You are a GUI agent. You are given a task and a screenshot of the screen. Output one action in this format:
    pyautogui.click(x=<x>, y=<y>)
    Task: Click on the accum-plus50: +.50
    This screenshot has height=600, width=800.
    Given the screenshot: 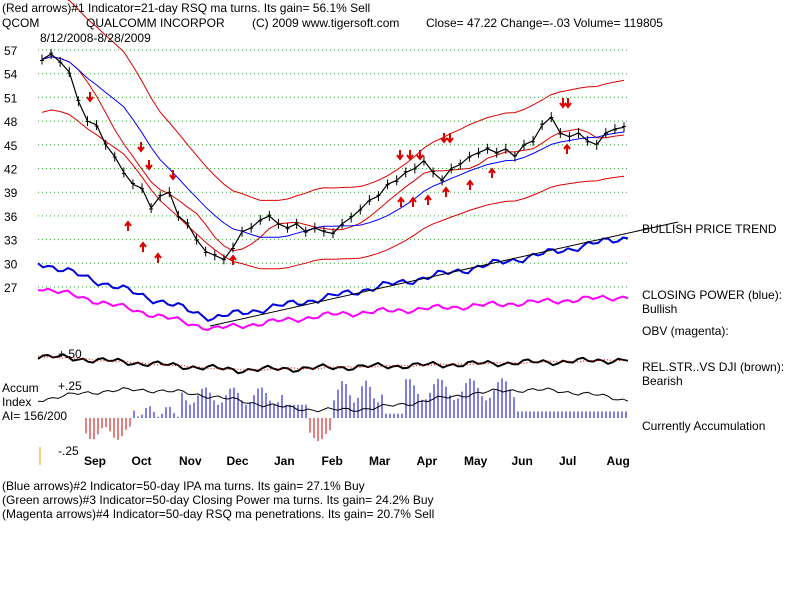 What is the action you would take?
    pyautogui.click(x=70, y=354)
    